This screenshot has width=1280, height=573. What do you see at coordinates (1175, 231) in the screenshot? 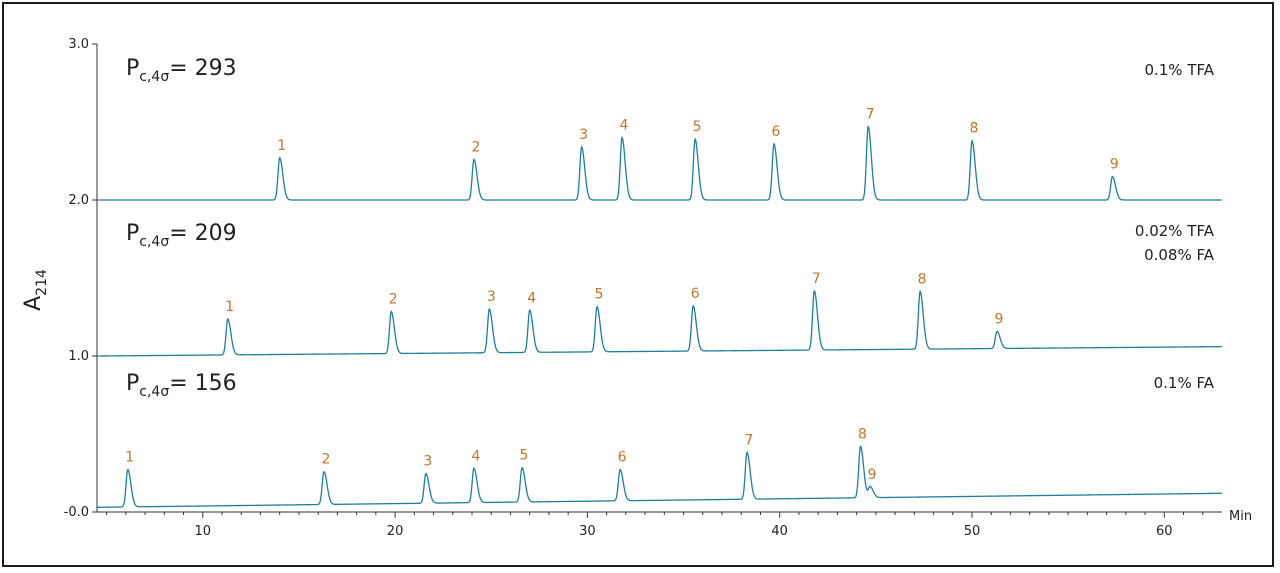
I see `mobile-phase-label: 0.02% TFA` at bounding box center [1175, 231].